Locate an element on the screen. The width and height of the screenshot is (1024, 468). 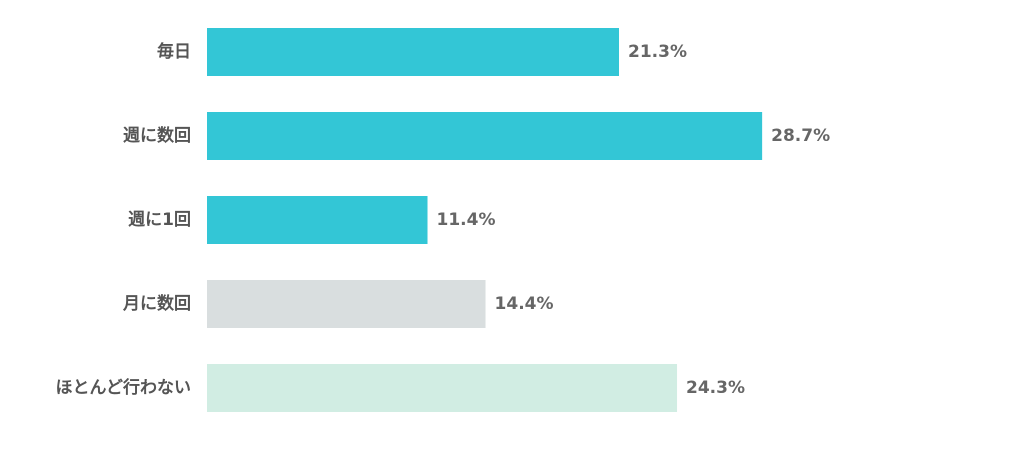
category-label: 週に数回 is located at coordinates (157, 135).